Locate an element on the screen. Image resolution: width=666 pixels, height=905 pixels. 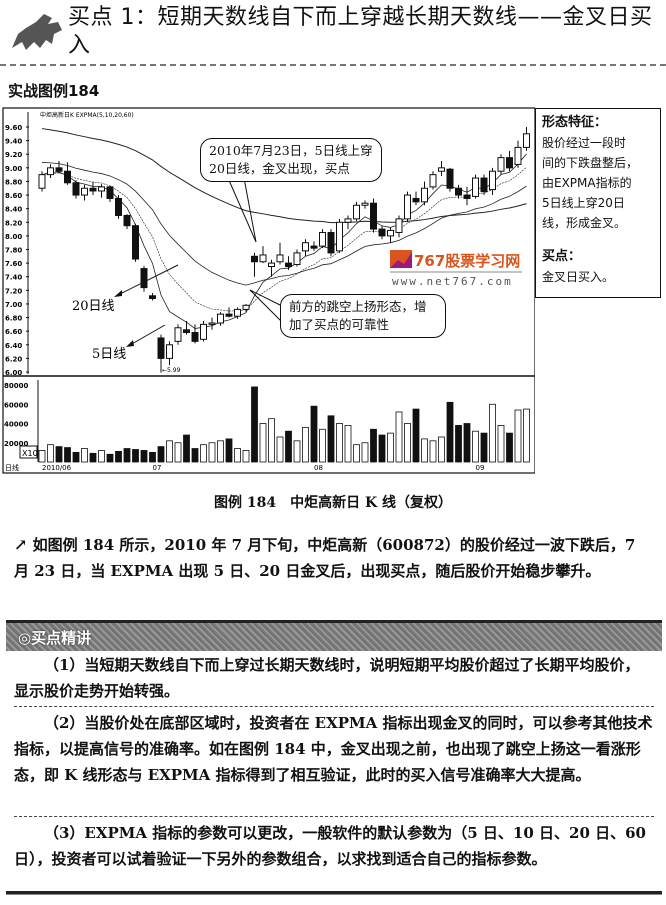
y-tick-label: 7.00 is located at coordinates (13, 305).